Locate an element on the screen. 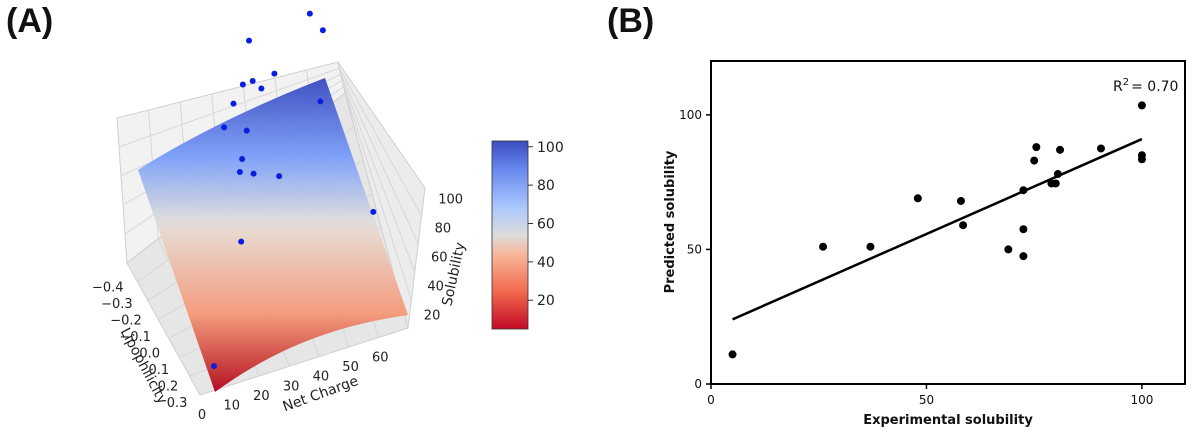  z-tick-label: 60 is located at coordinates (439, 258).